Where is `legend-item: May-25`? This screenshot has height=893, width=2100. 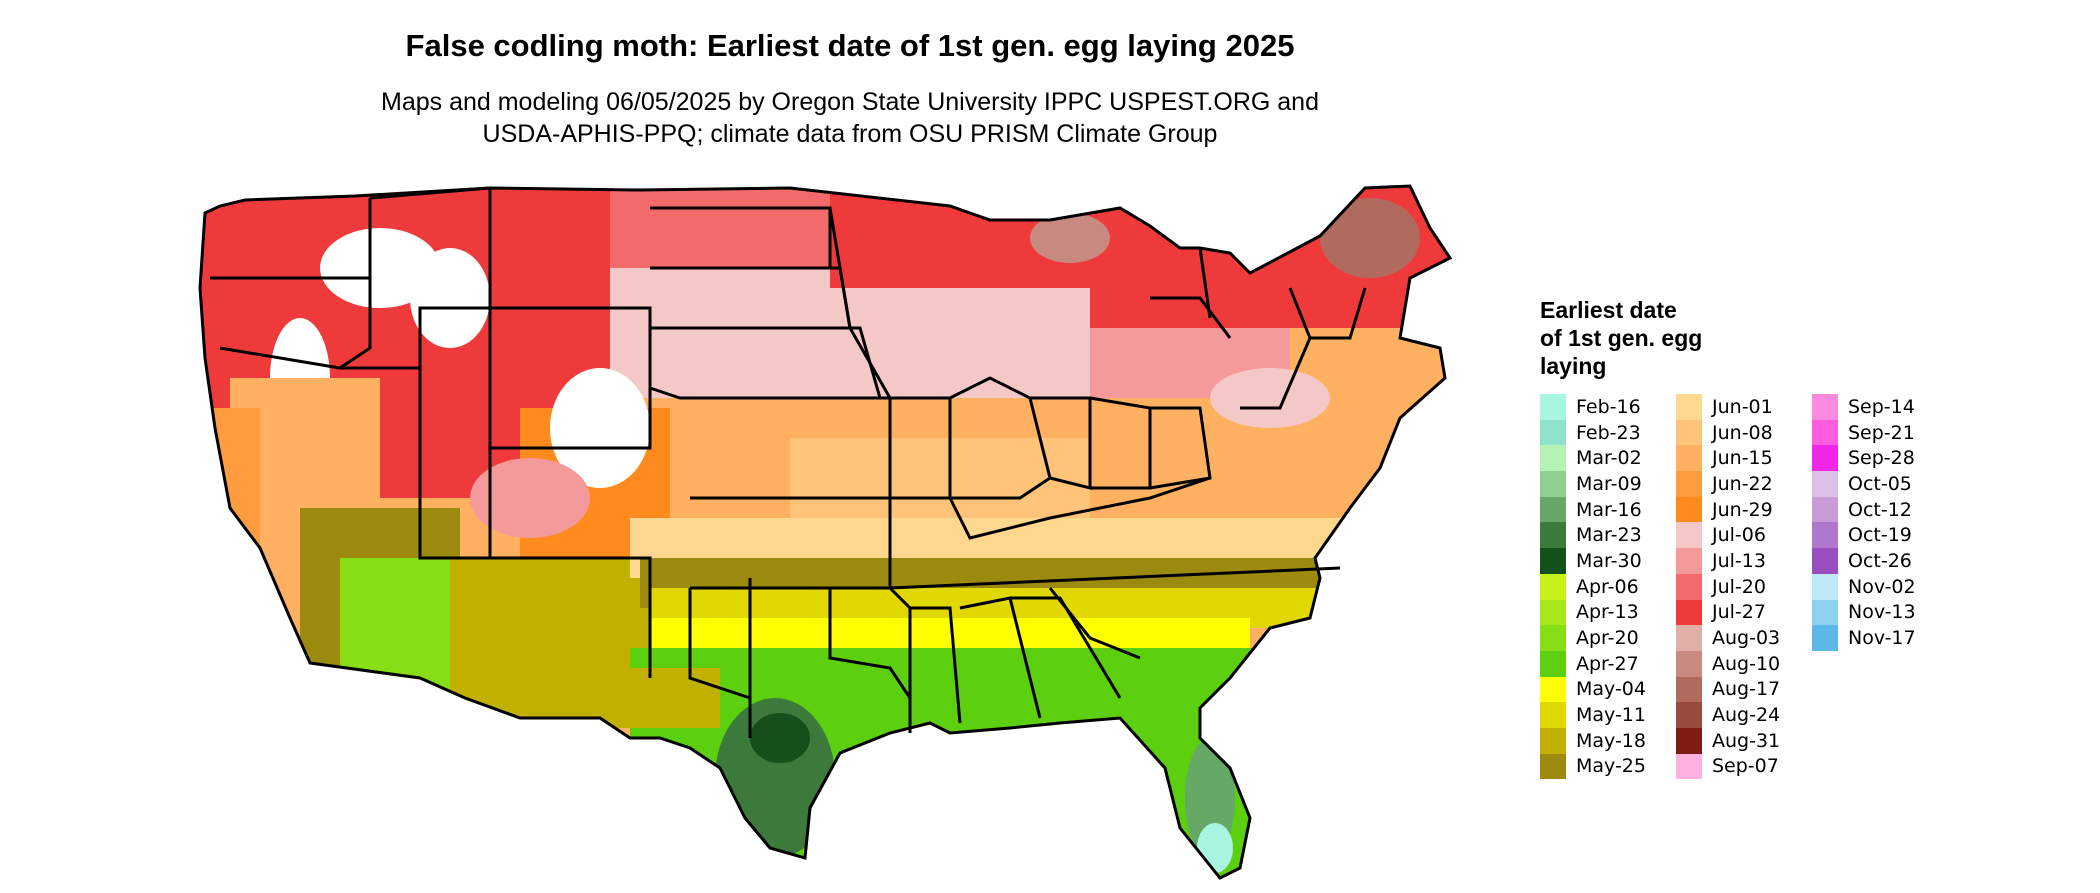
legend-item: May-25 is located at coordinates (1603, 766).